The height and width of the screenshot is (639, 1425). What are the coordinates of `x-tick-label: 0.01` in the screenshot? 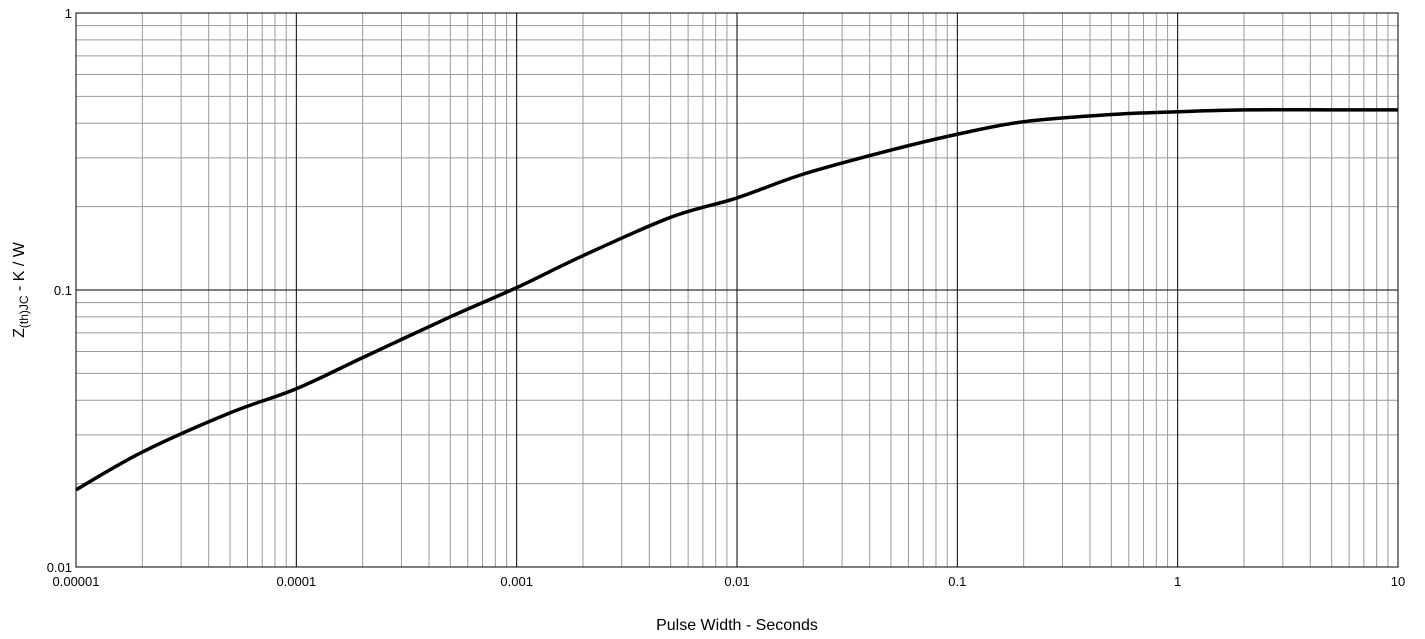 It's located at (736, 581).